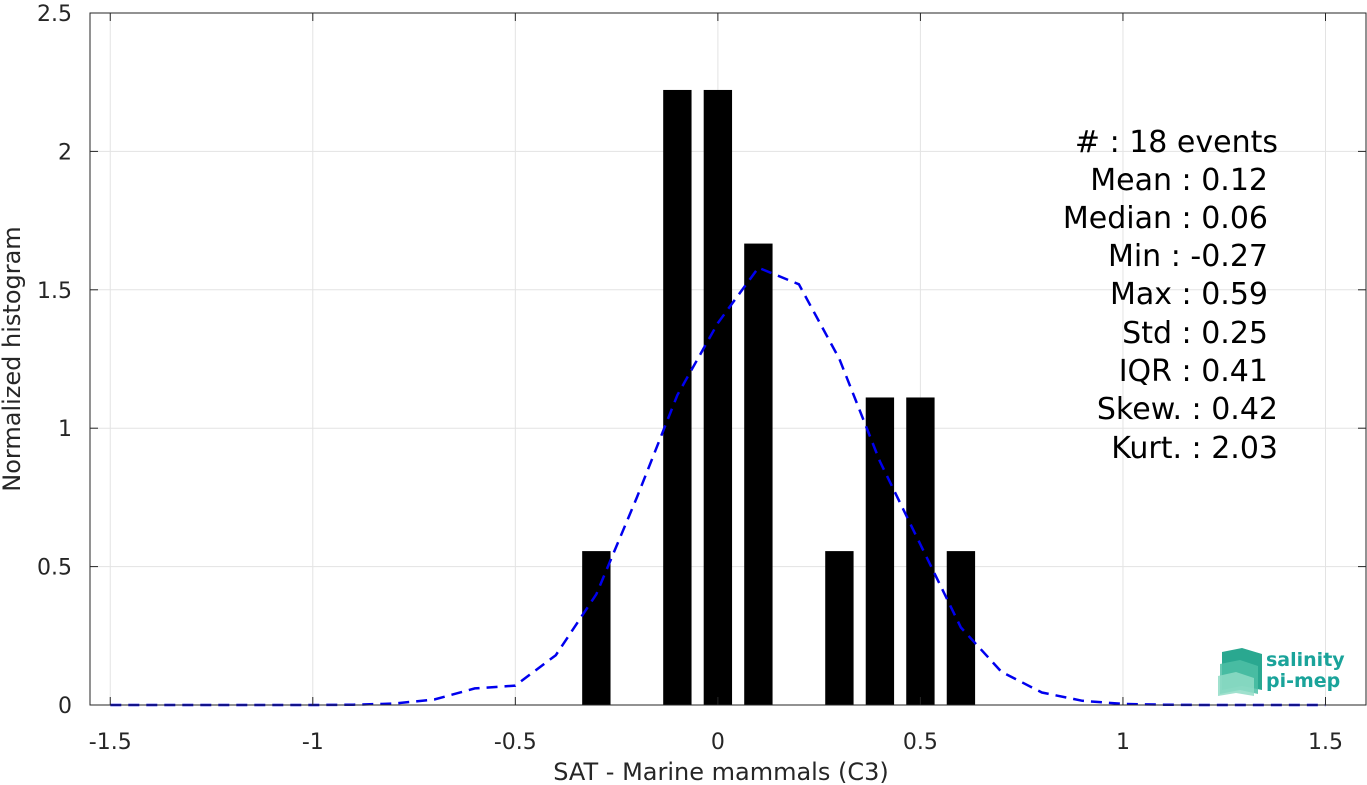  Describe the element at coordinates (1188, 256) in the screenshot. I see `stat-min: Min : -0.27` at that location.